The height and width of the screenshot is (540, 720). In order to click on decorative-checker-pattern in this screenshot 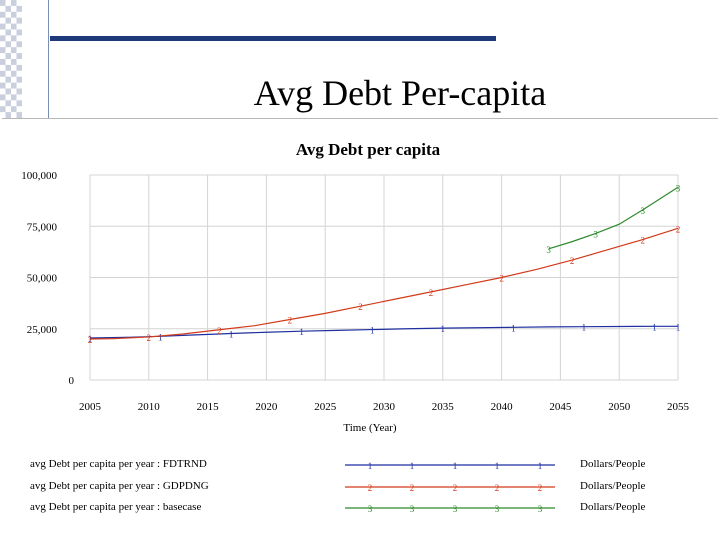, I will do `click(11, 59)`.